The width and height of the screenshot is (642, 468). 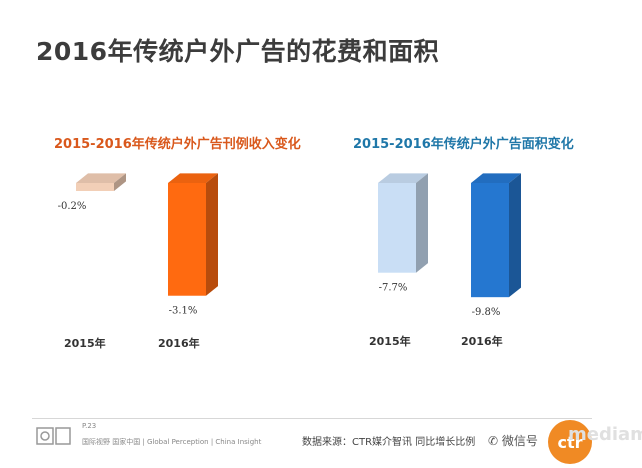 What do you see at coordinates (389, 442) in the screenshot?
I see `data-source: 数据来源：CTR媒介智讯 同比增长比例` at bounding box center [389, 442].